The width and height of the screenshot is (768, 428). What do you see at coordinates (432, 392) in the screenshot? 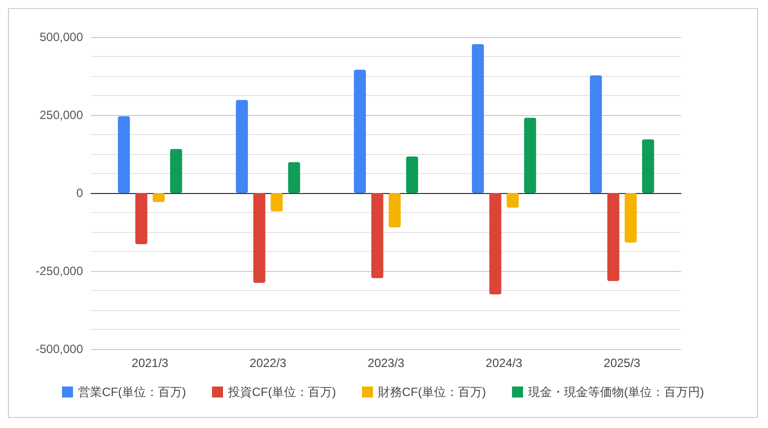
I see `legend-label: 財務CF(単位：百万)` at bounding box center [432, 392].